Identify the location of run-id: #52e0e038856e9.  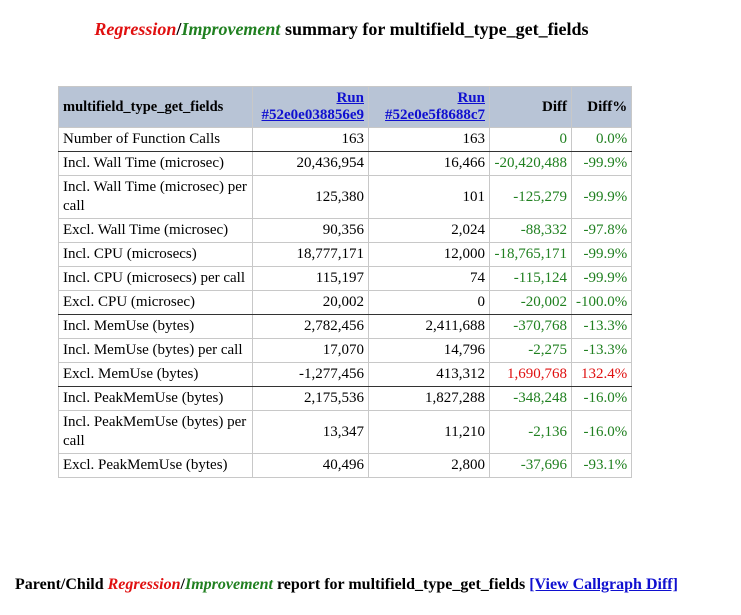
(312, 115).